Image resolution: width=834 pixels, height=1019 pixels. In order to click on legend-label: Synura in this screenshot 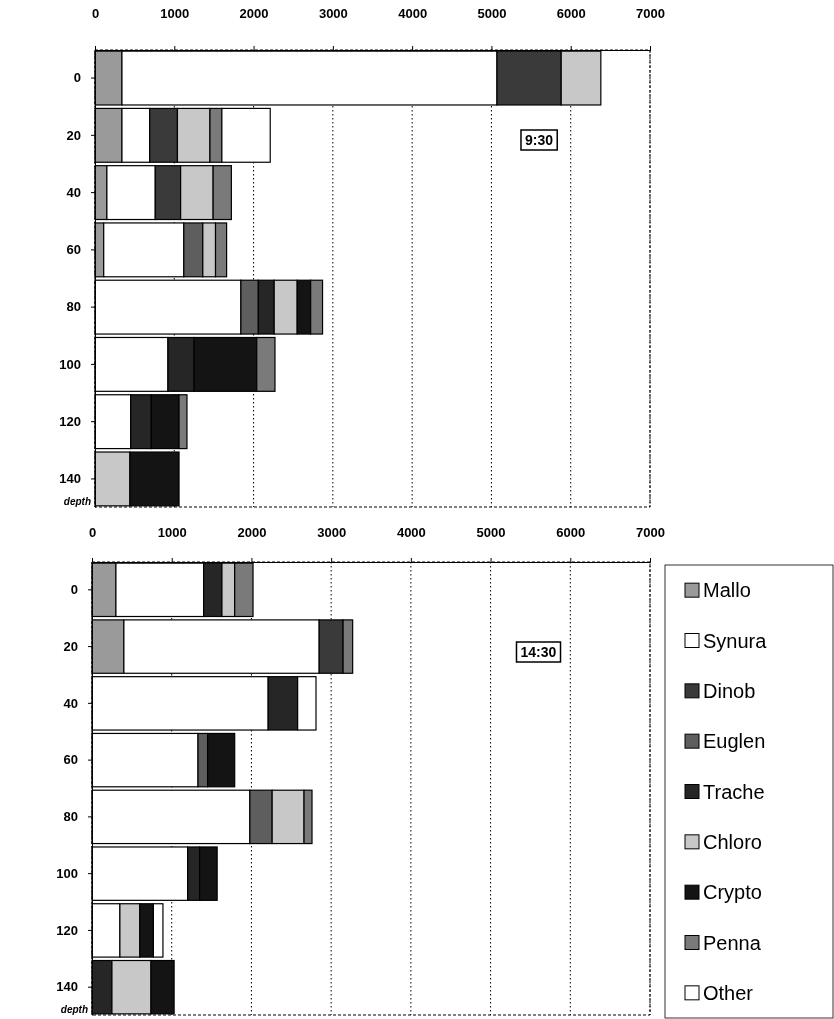, I will do `click(735, 640)`.